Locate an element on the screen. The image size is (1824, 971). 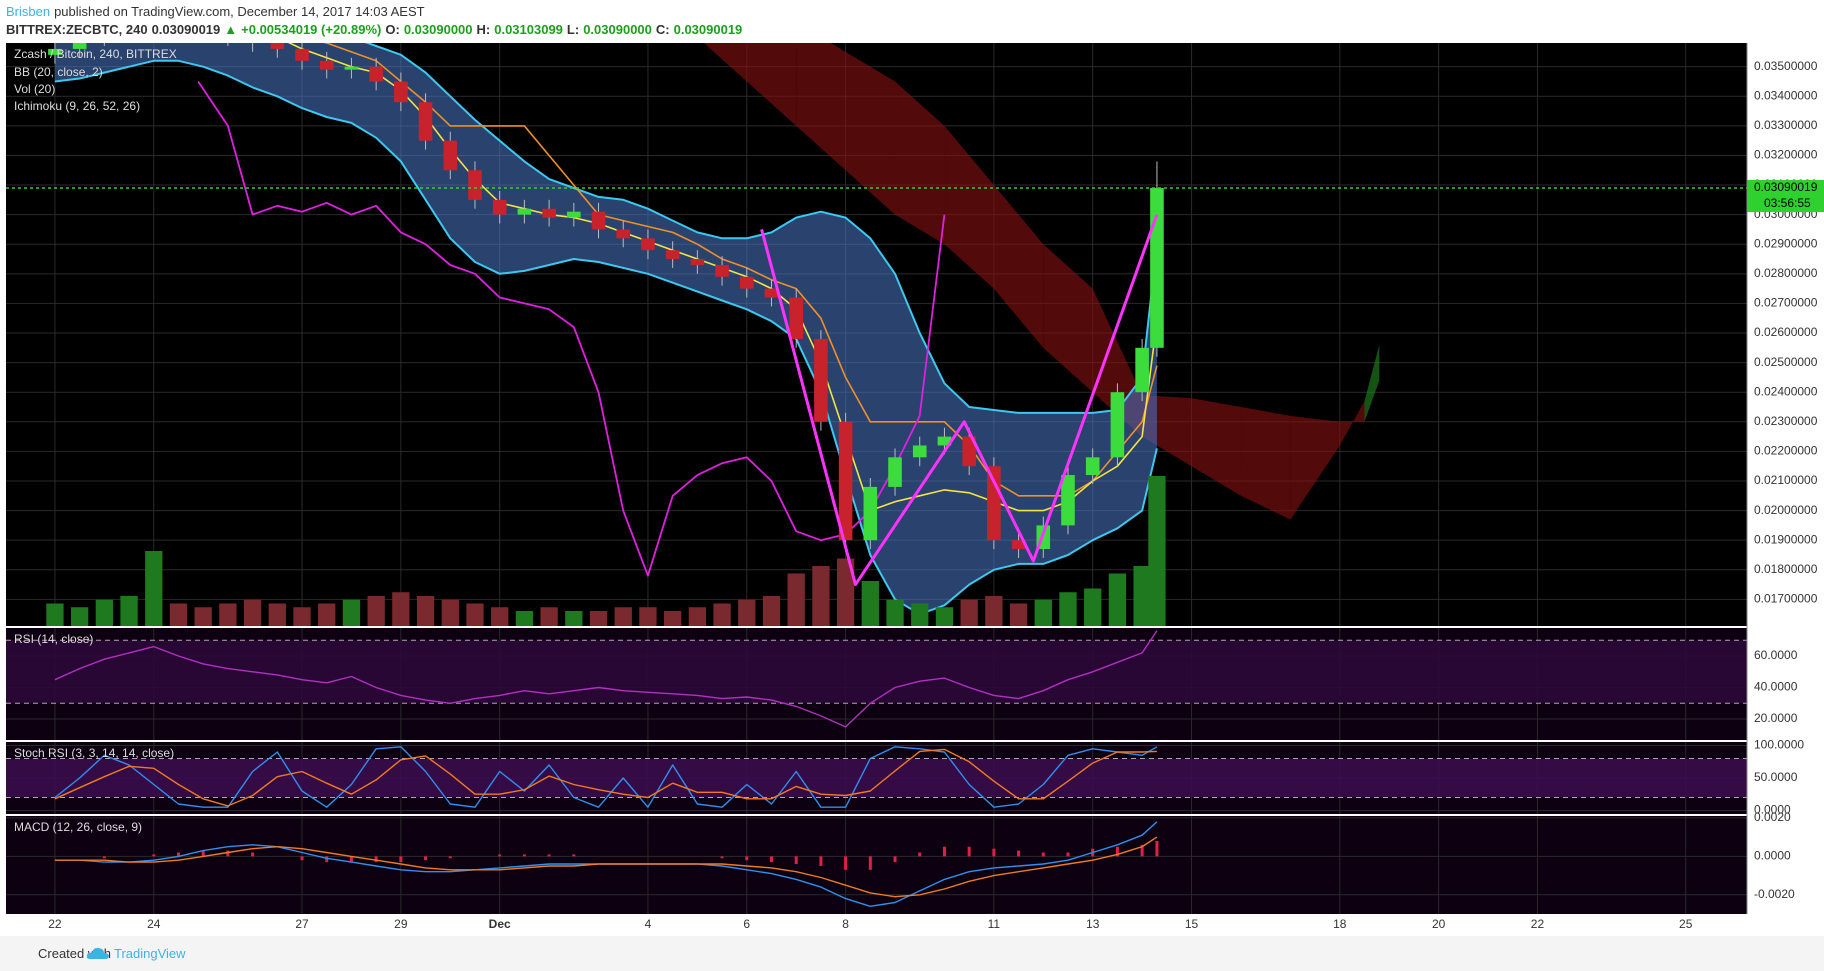
x-tick-label: 11 is located at coordinates (994, 924).